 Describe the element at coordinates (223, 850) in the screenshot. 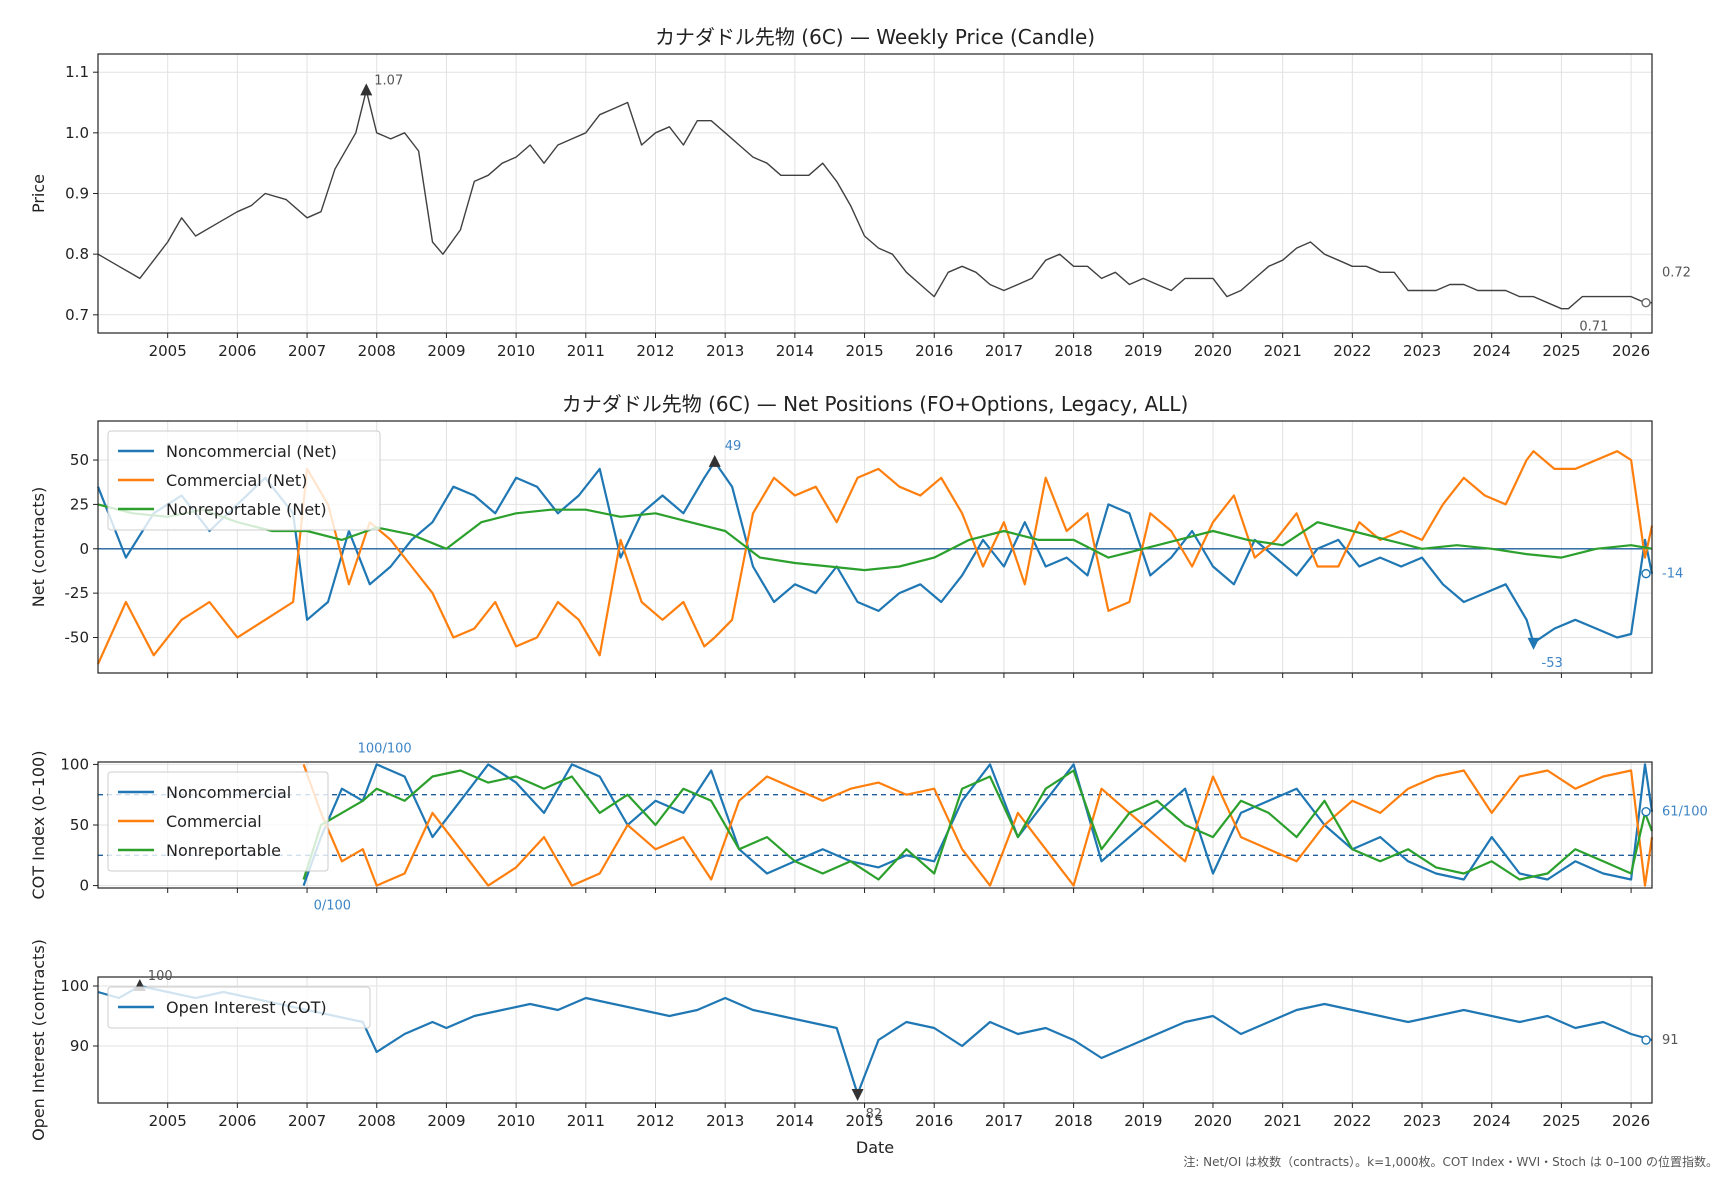

I see `legend-label: Nonreportable` at that location.